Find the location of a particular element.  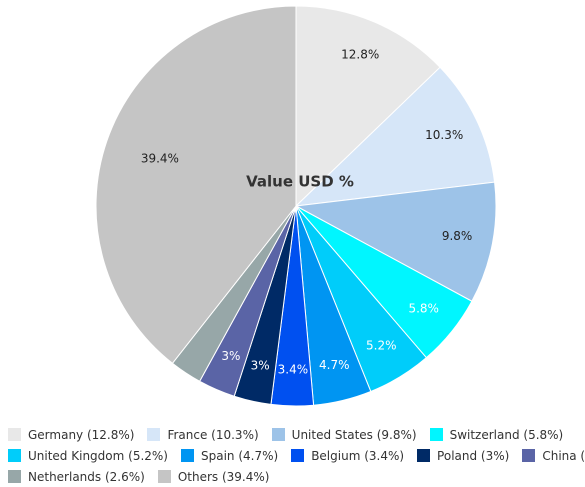

legend-item-spain: Spain (4.7%) is located at coordinates (229, 455).